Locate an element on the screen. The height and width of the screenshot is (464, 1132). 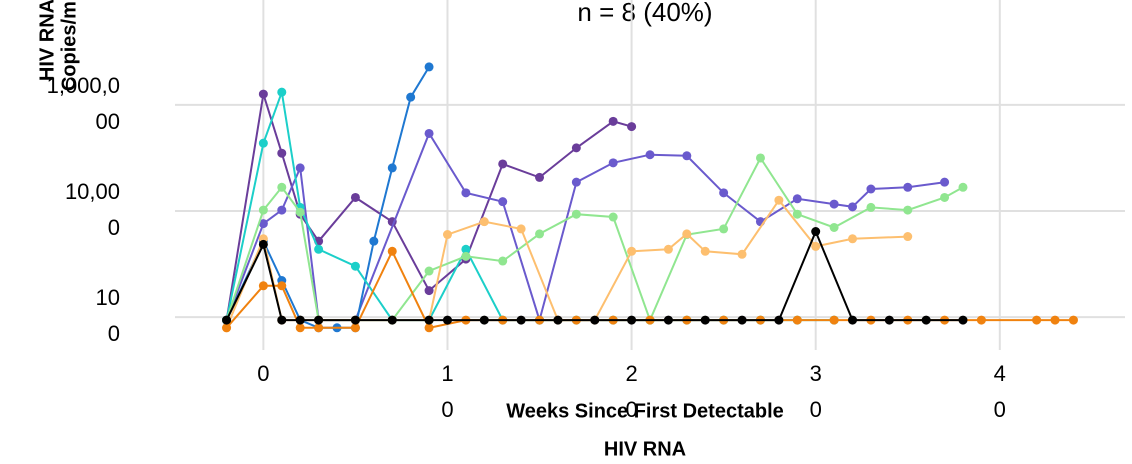
label-line: 10,00 is located at coordinates (92, 191).